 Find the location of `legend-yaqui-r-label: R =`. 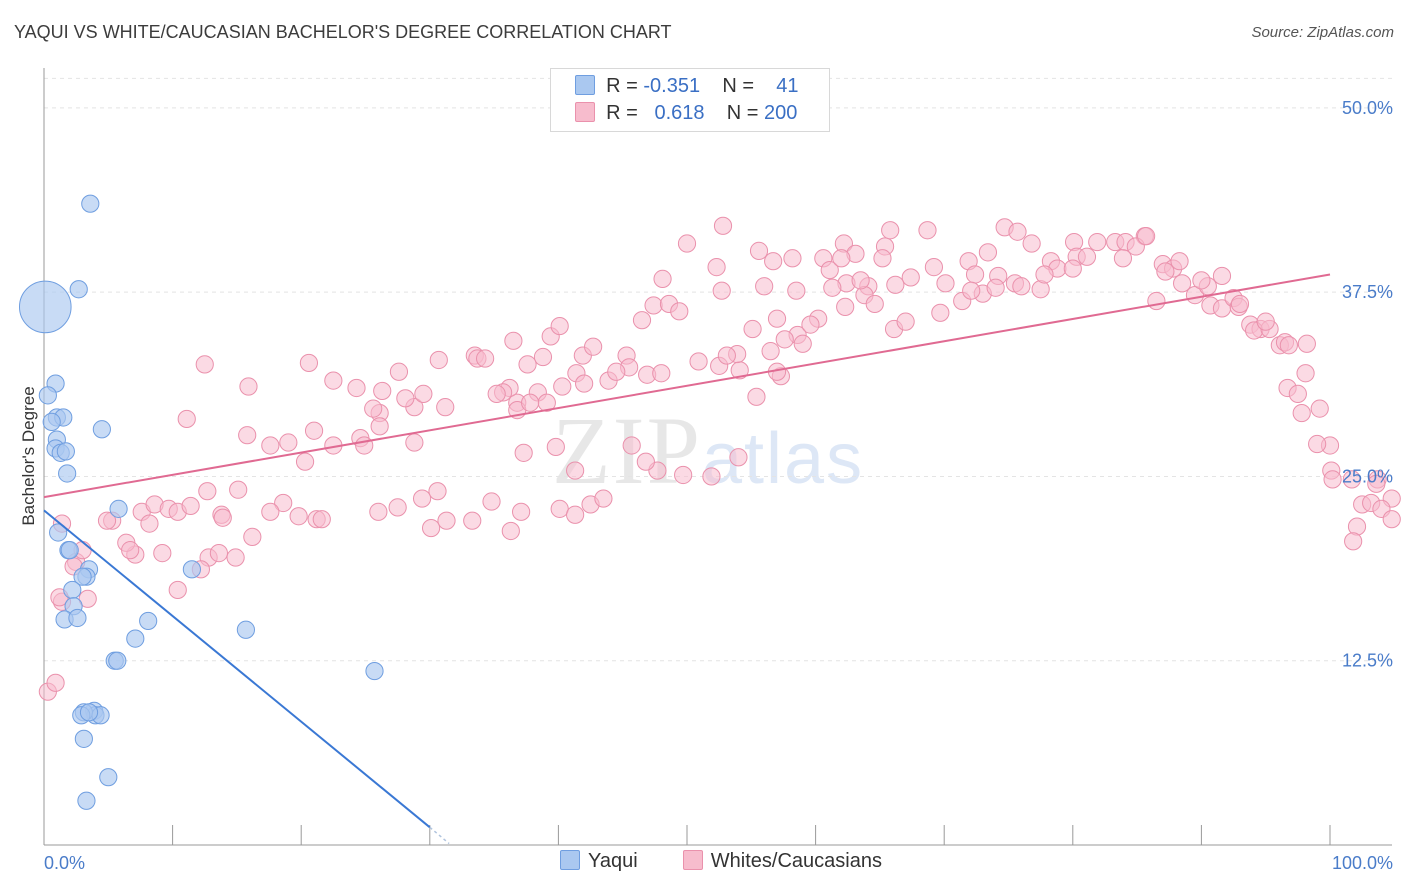

legend-yaqui-r-label: R = is located at coordinates (625, 86).